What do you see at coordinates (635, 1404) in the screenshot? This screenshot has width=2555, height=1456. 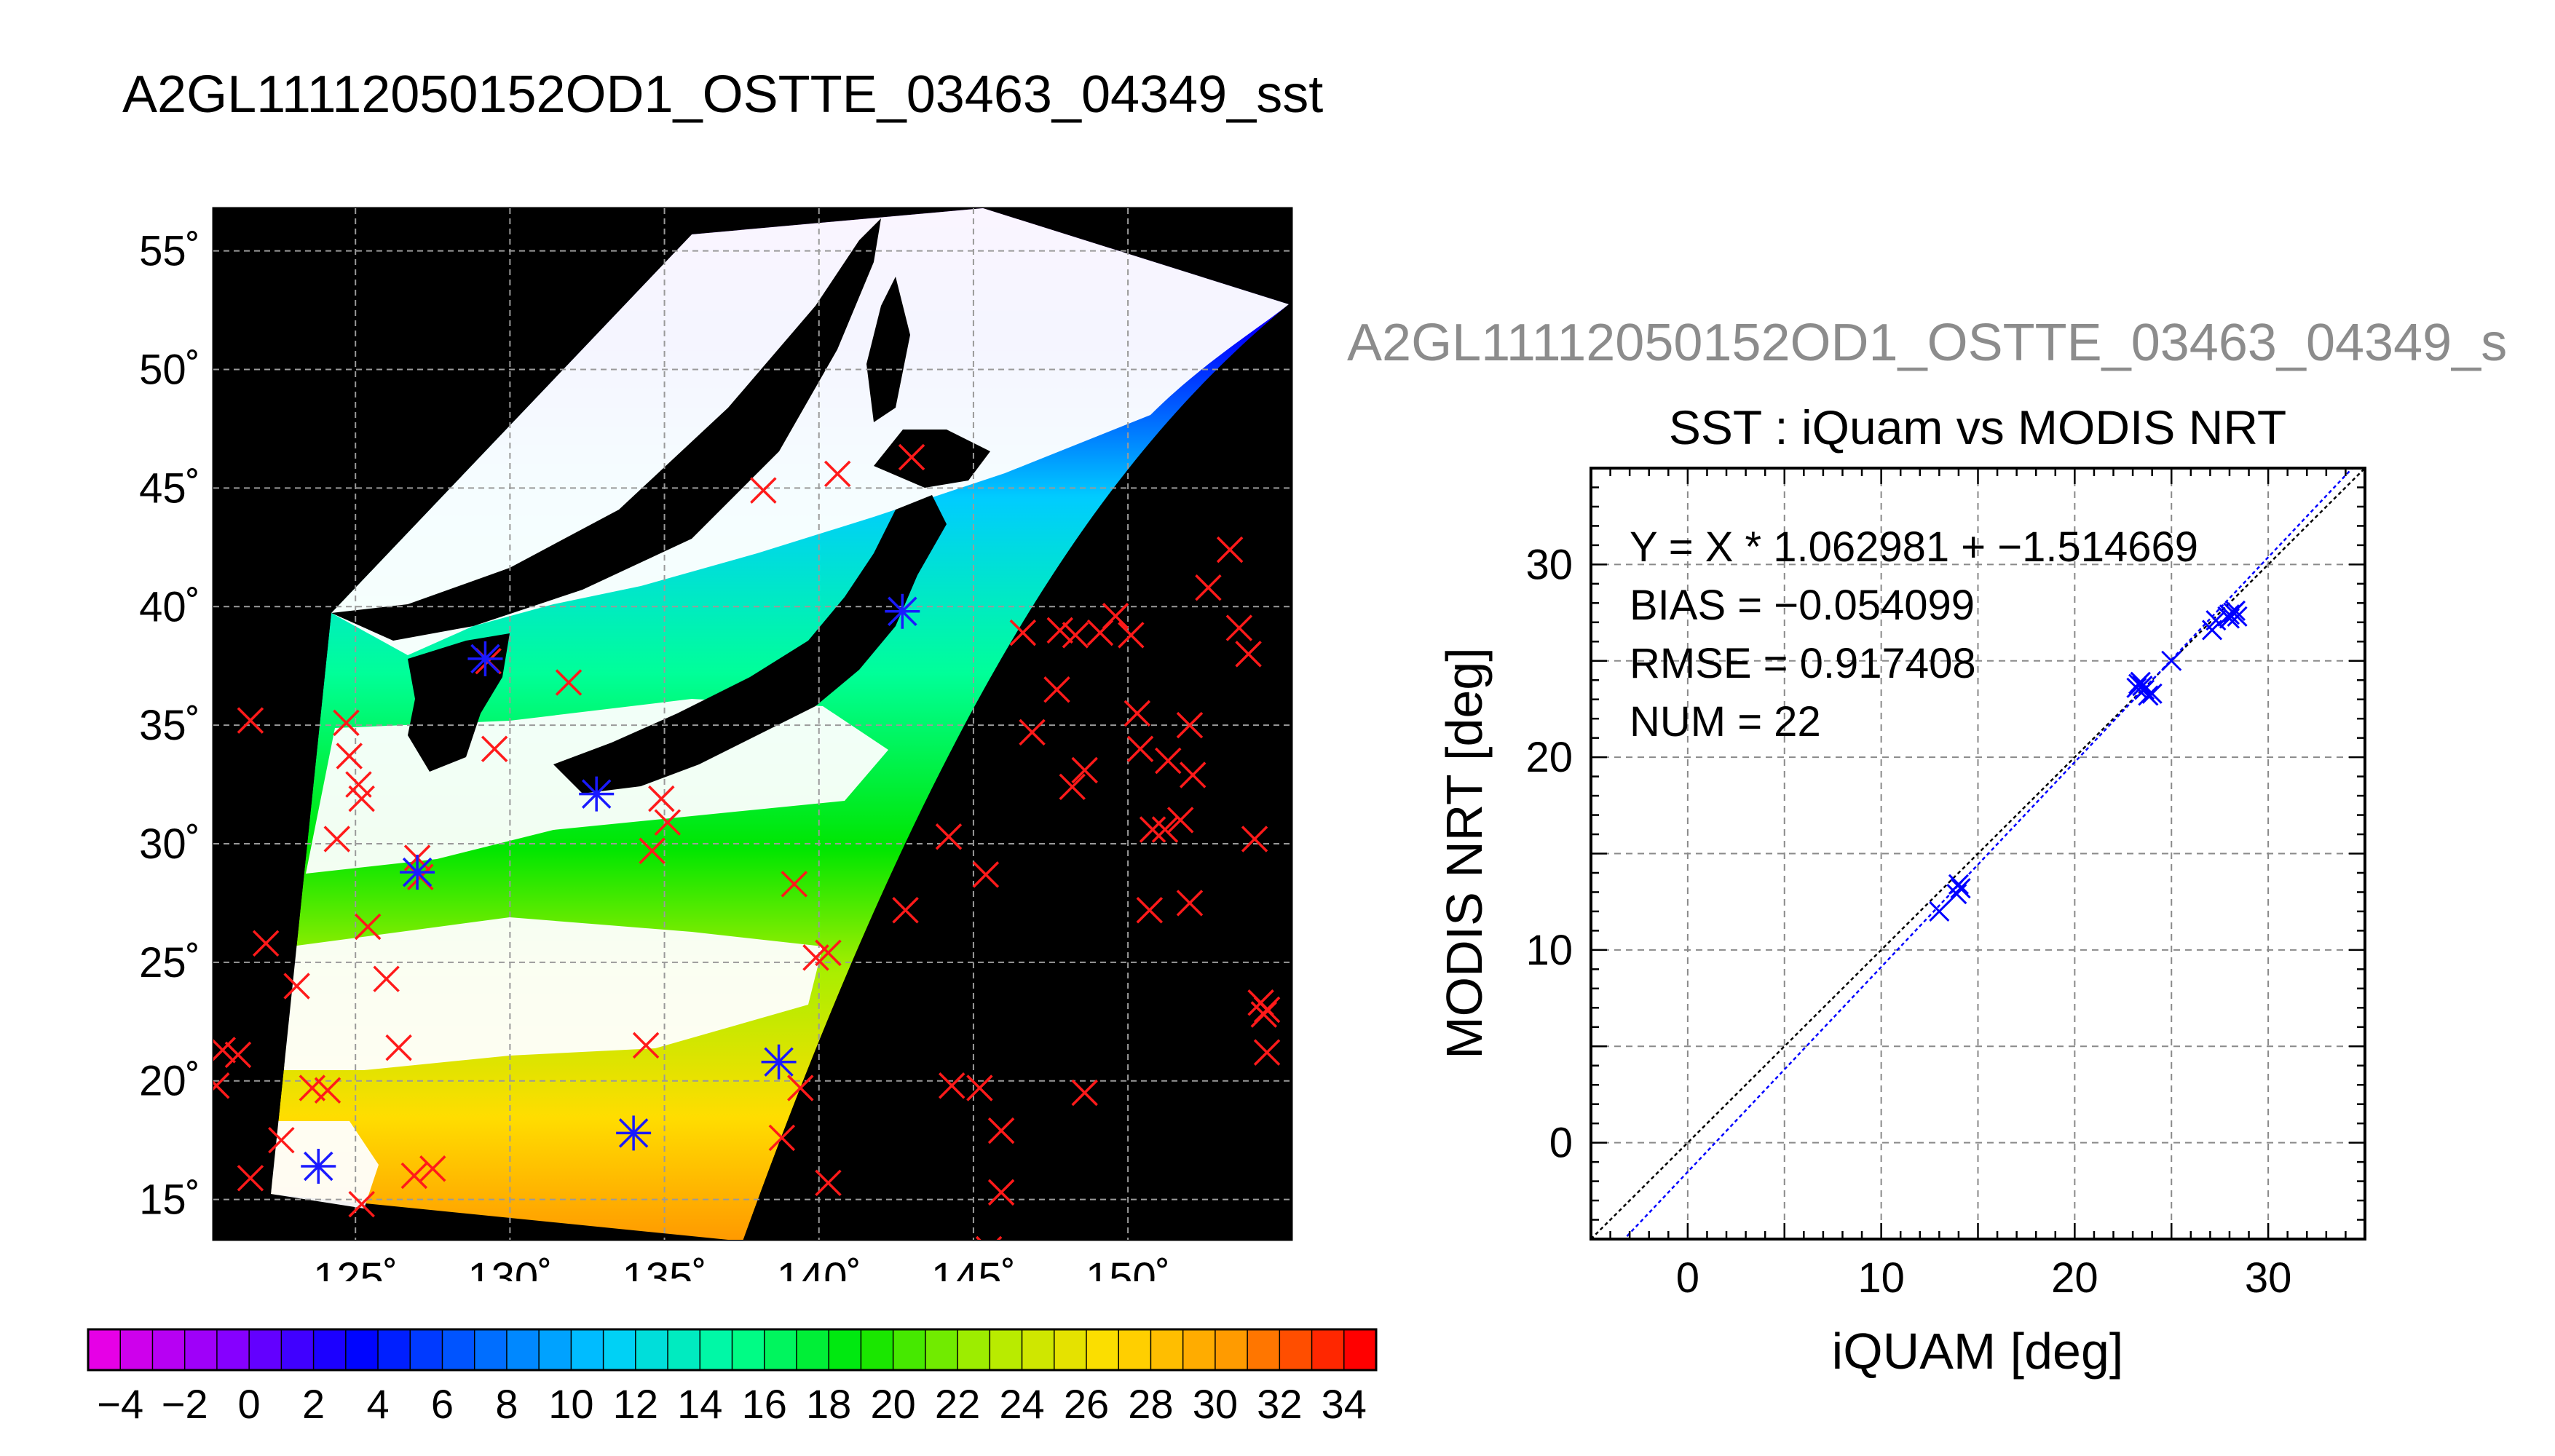 I see `colorbar-label: 12` at bounding box center [635, 1404].